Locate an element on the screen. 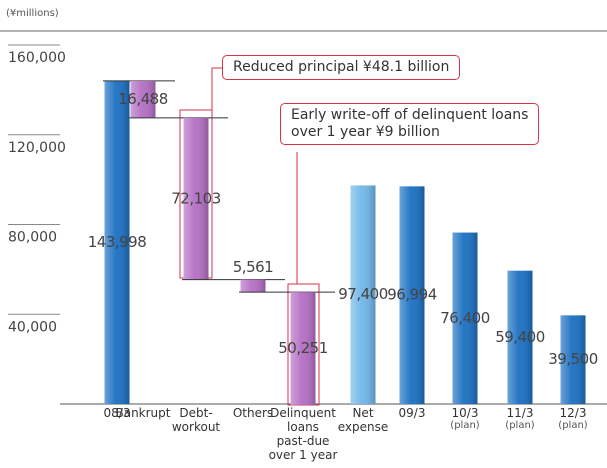 The width and height of the screenshot is (607, 468). value-label: 16,488 is located at coordinates (143, 99).